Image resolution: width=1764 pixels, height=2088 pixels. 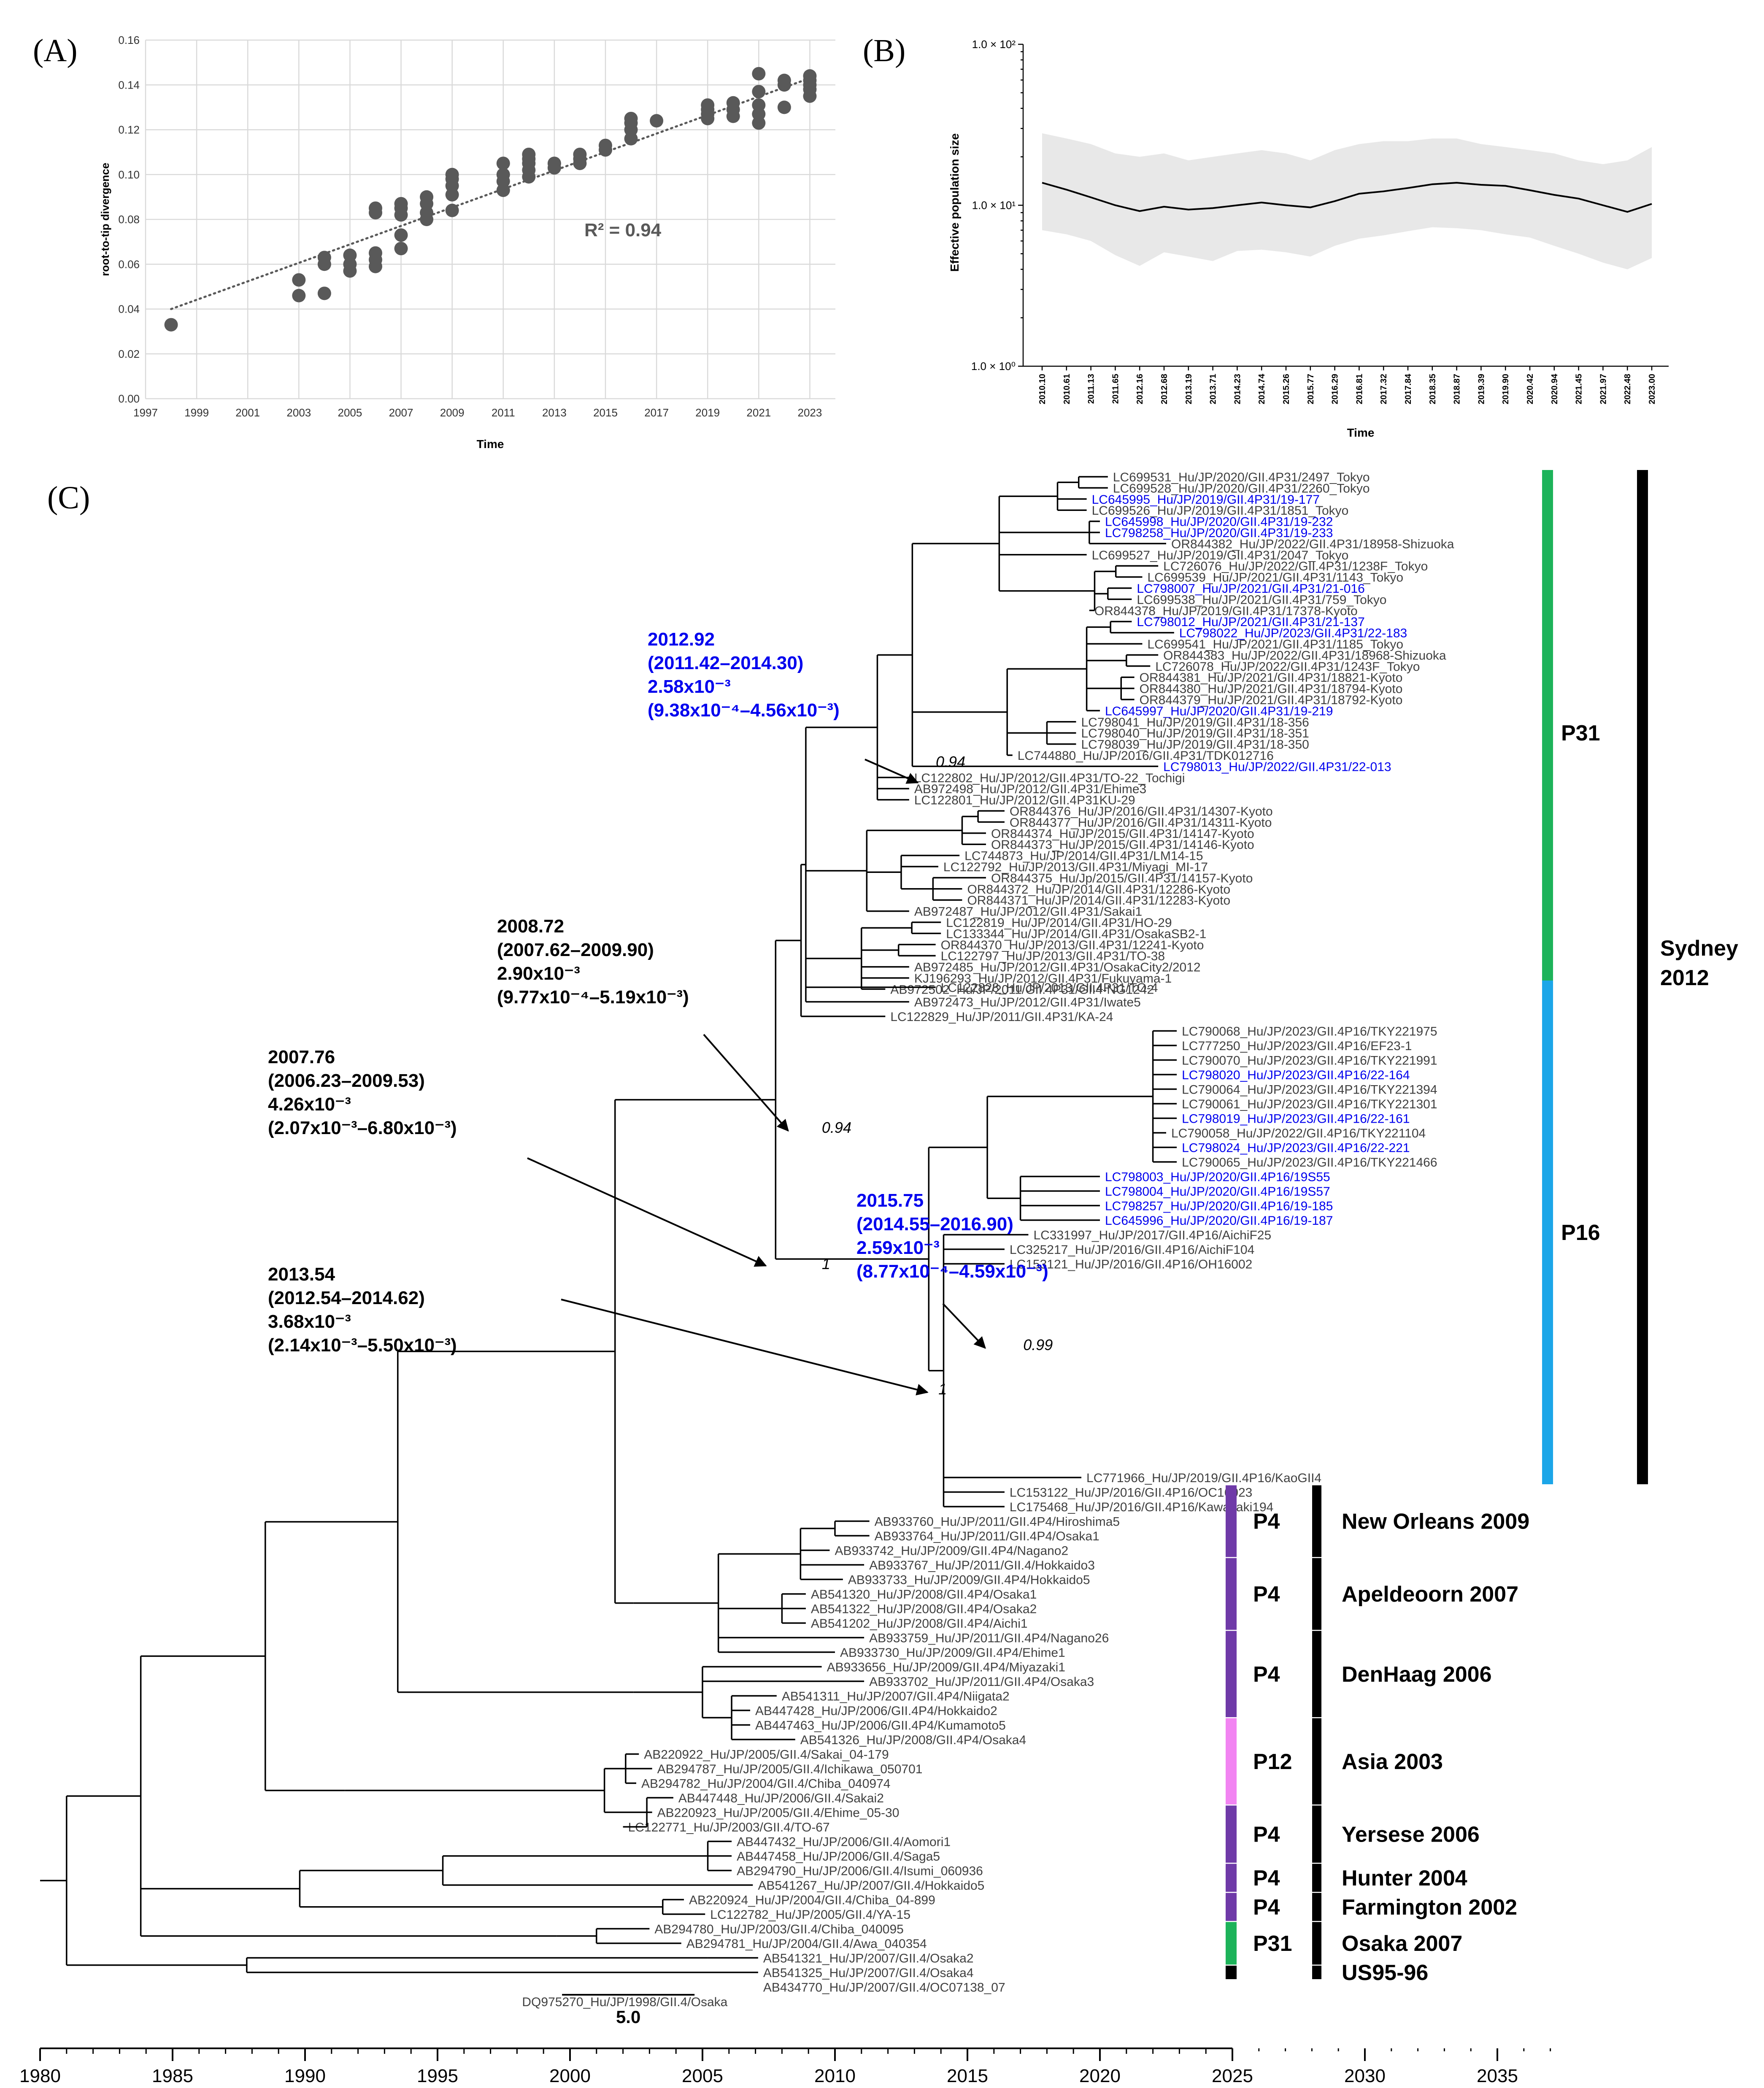 What do you see at coordinates (1505, 389) in the screenshot?
I see `x-tick-label: 2019.90` at bounding box center [1505, 389].